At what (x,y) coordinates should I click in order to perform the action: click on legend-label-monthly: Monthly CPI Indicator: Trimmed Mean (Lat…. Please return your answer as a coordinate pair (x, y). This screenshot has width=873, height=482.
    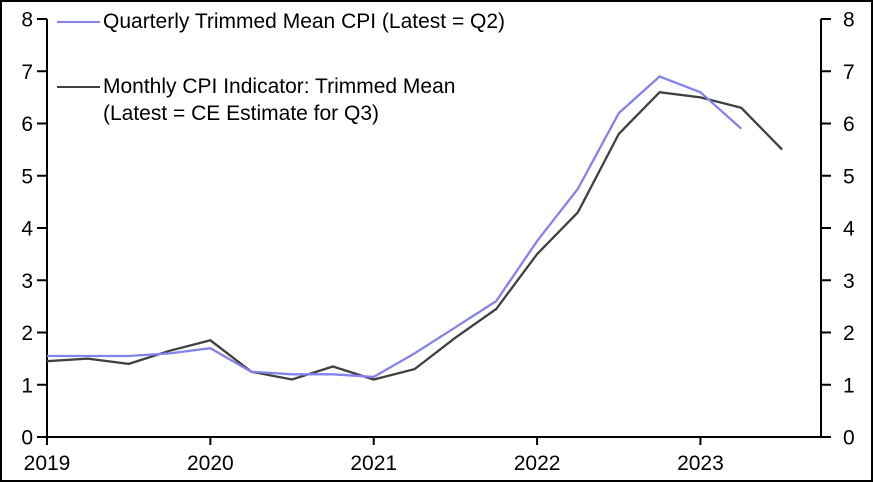
    Looking at the image, I should click on (279, 100).